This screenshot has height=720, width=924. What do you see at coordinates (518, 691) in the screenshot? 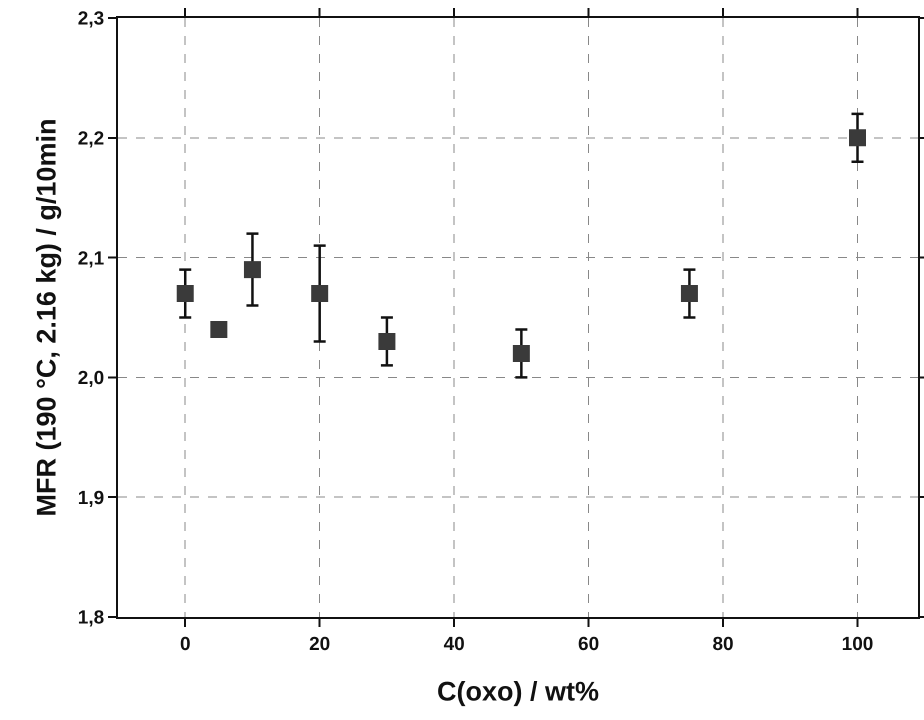
I see `x-axis-title: C(oxo) / wt%` at bounding box center [518, 691].